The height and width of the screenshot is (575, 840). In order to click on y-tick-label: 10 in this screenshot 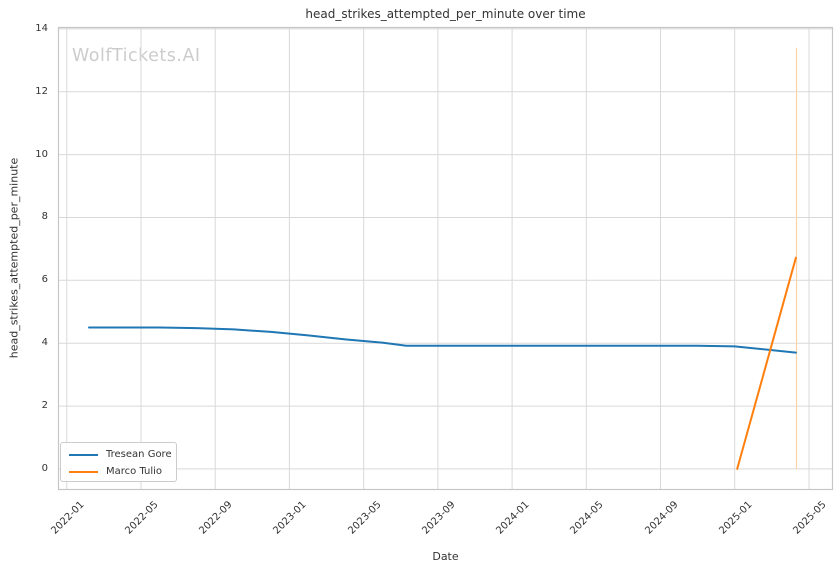, I will do `click(41, 154)`.